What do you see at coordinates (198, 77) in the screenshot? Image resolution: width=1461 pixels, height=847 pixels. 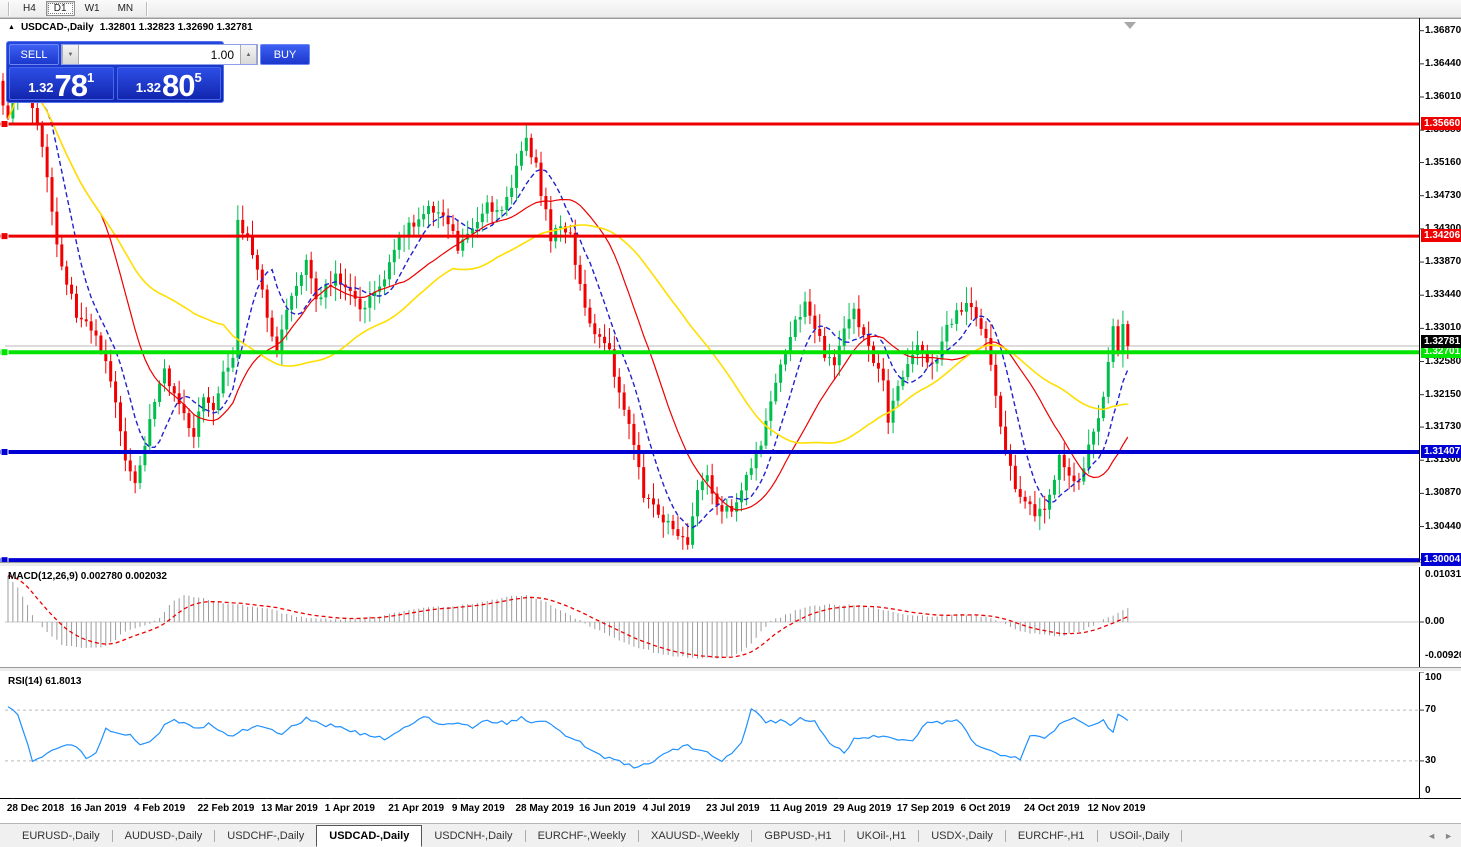 I see `buy-price-pip: 5` at bounding box center [198, 77].